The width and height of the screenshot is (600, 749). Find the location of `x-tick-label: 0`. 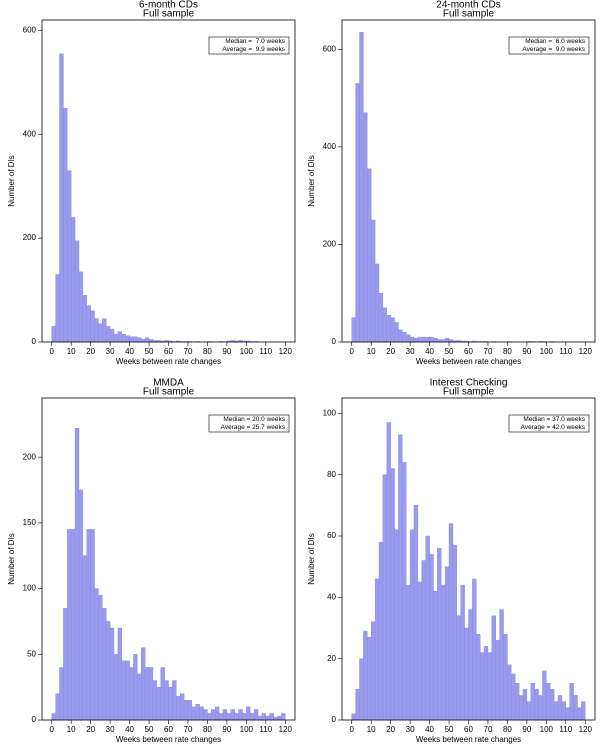

x-tick-label: 0 is located at coordinates (352, 351).